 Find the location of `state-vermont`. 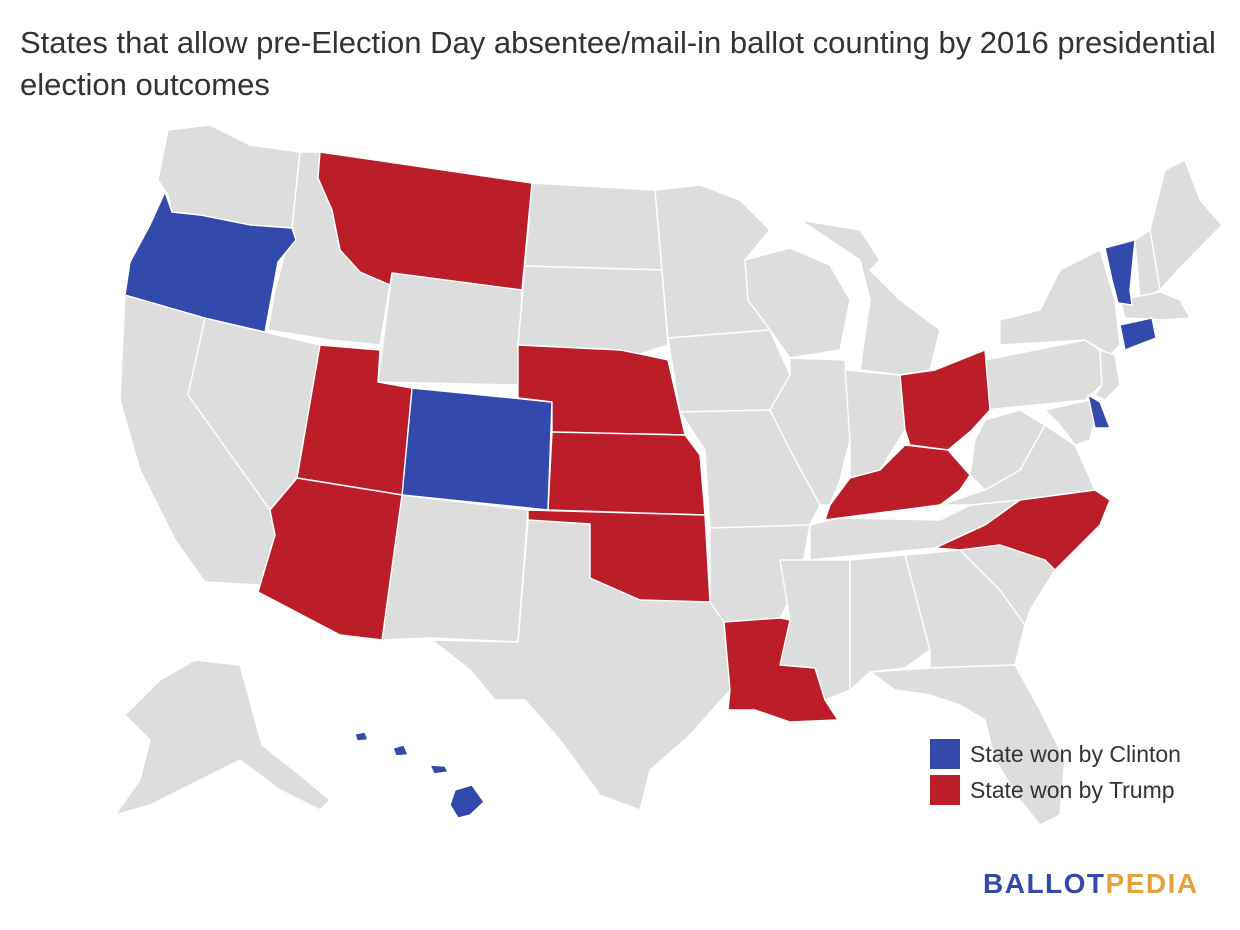

state-vermont is located at coordinates (1120, 272).